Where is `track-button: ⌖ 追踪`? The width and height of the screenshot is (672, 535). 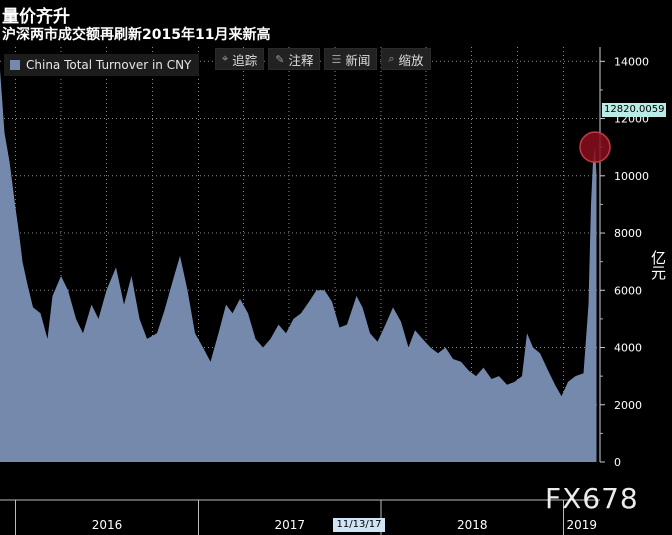 track-button: ⌖ 追踪 is located at coordinates (240, 59).